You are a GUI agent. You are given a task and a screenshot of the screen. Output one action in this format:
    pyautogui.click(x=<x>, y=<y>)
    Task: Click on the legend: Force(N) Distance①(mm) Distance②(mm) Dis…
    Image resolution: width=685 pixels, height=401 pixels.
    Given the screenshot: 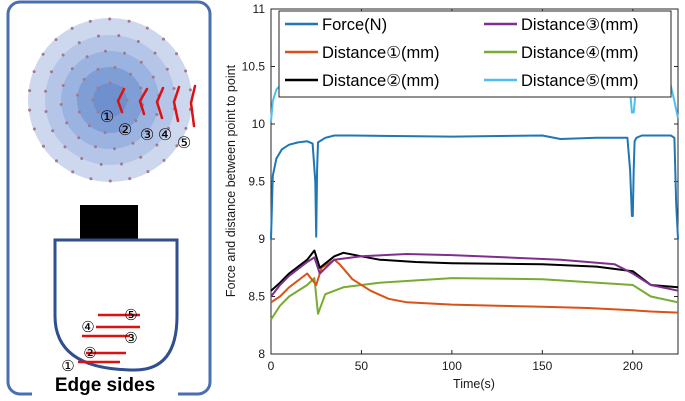 What is the action you would take?
    pyautogui.click(x=475, y=54)
    